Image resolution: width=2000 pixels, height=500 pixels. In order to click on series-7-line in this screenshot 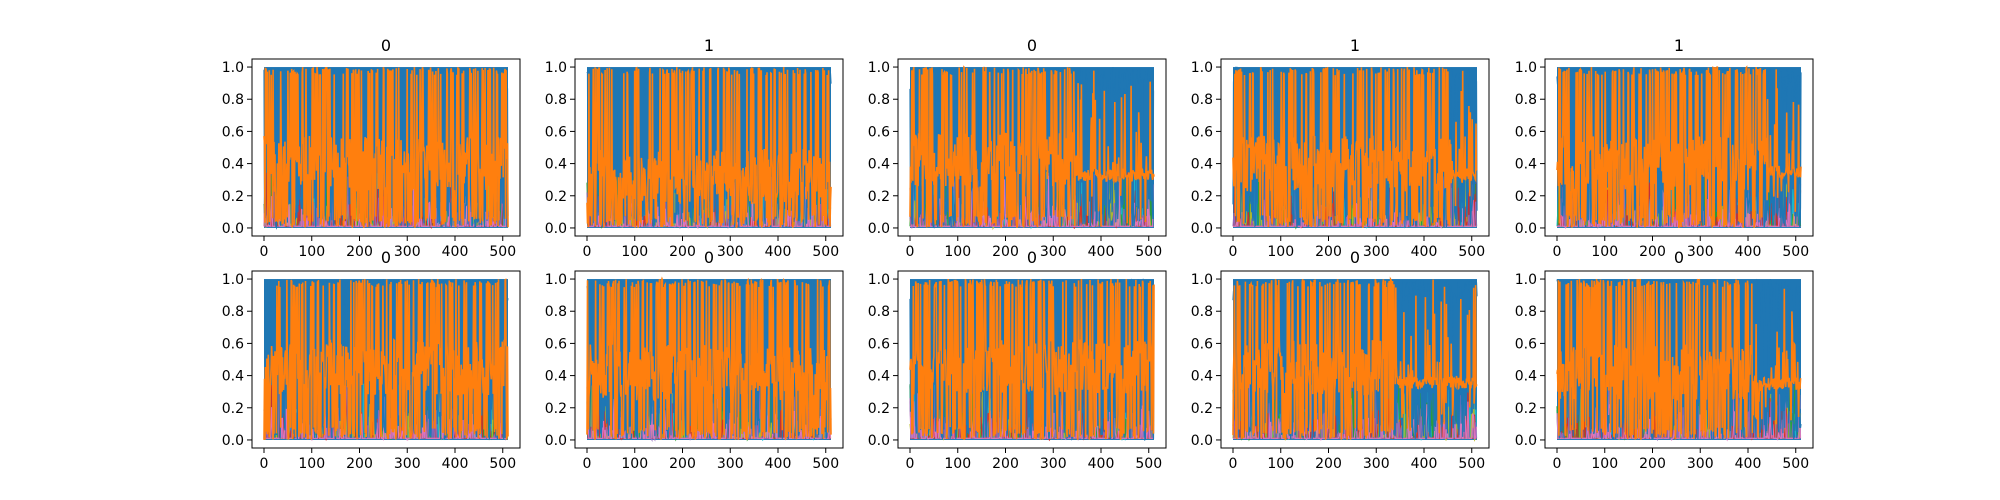, I will do `click(1679, 412)`.